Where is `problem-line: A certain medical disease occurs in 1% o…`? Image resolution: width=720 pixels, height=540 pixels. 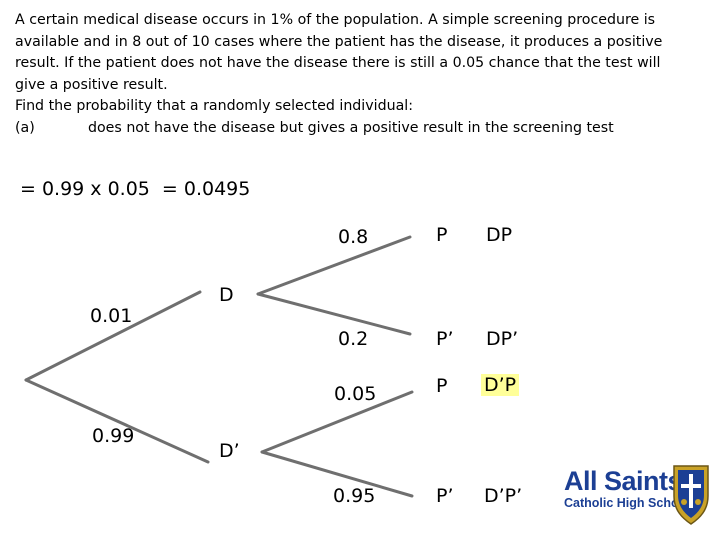
problem-line: A certain medical disease occurs in 1% o… is located at coordinates (335, 20).